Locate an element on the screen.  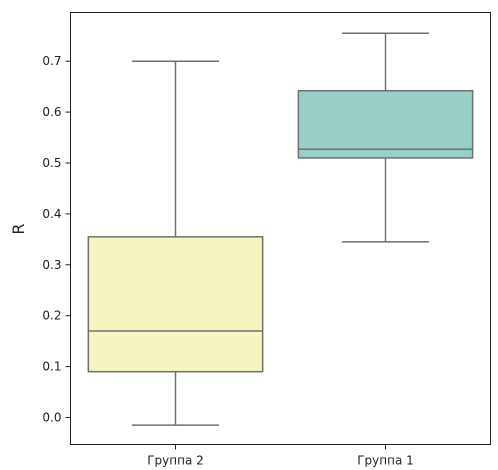
y-axis-title: R is located at coordinates (18, 228).